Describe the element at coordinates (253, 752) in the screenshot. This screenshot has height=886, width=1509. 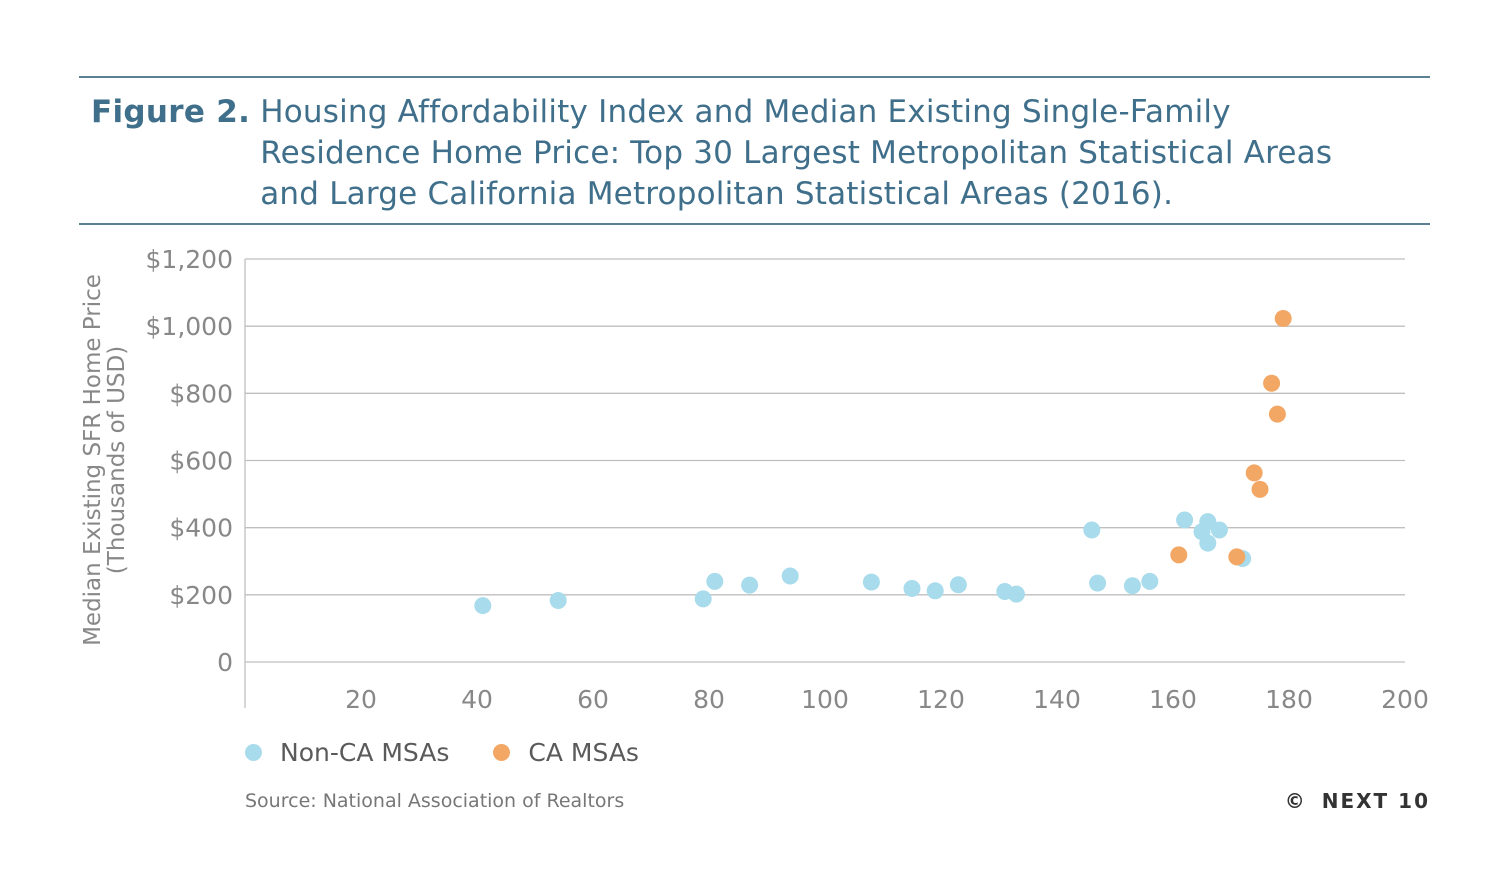
I see `legend-swatch-non-ca` at that location.